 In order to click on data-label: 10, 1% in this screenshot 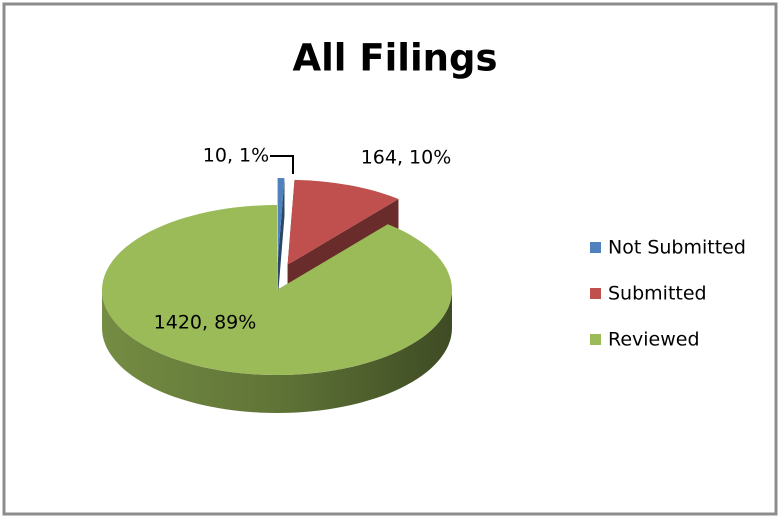, I will do `click(236, 156)`.